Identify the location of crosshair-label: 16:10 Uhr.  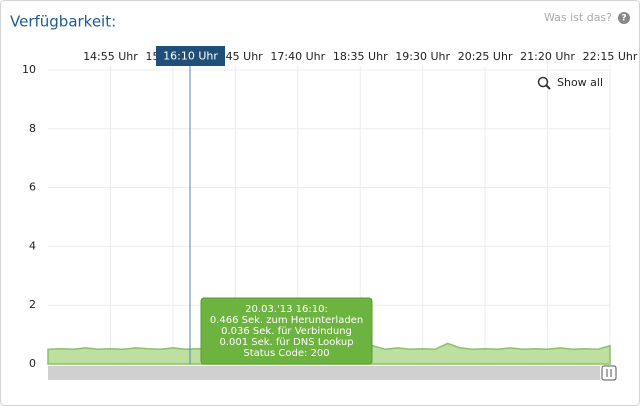
(190, 56).